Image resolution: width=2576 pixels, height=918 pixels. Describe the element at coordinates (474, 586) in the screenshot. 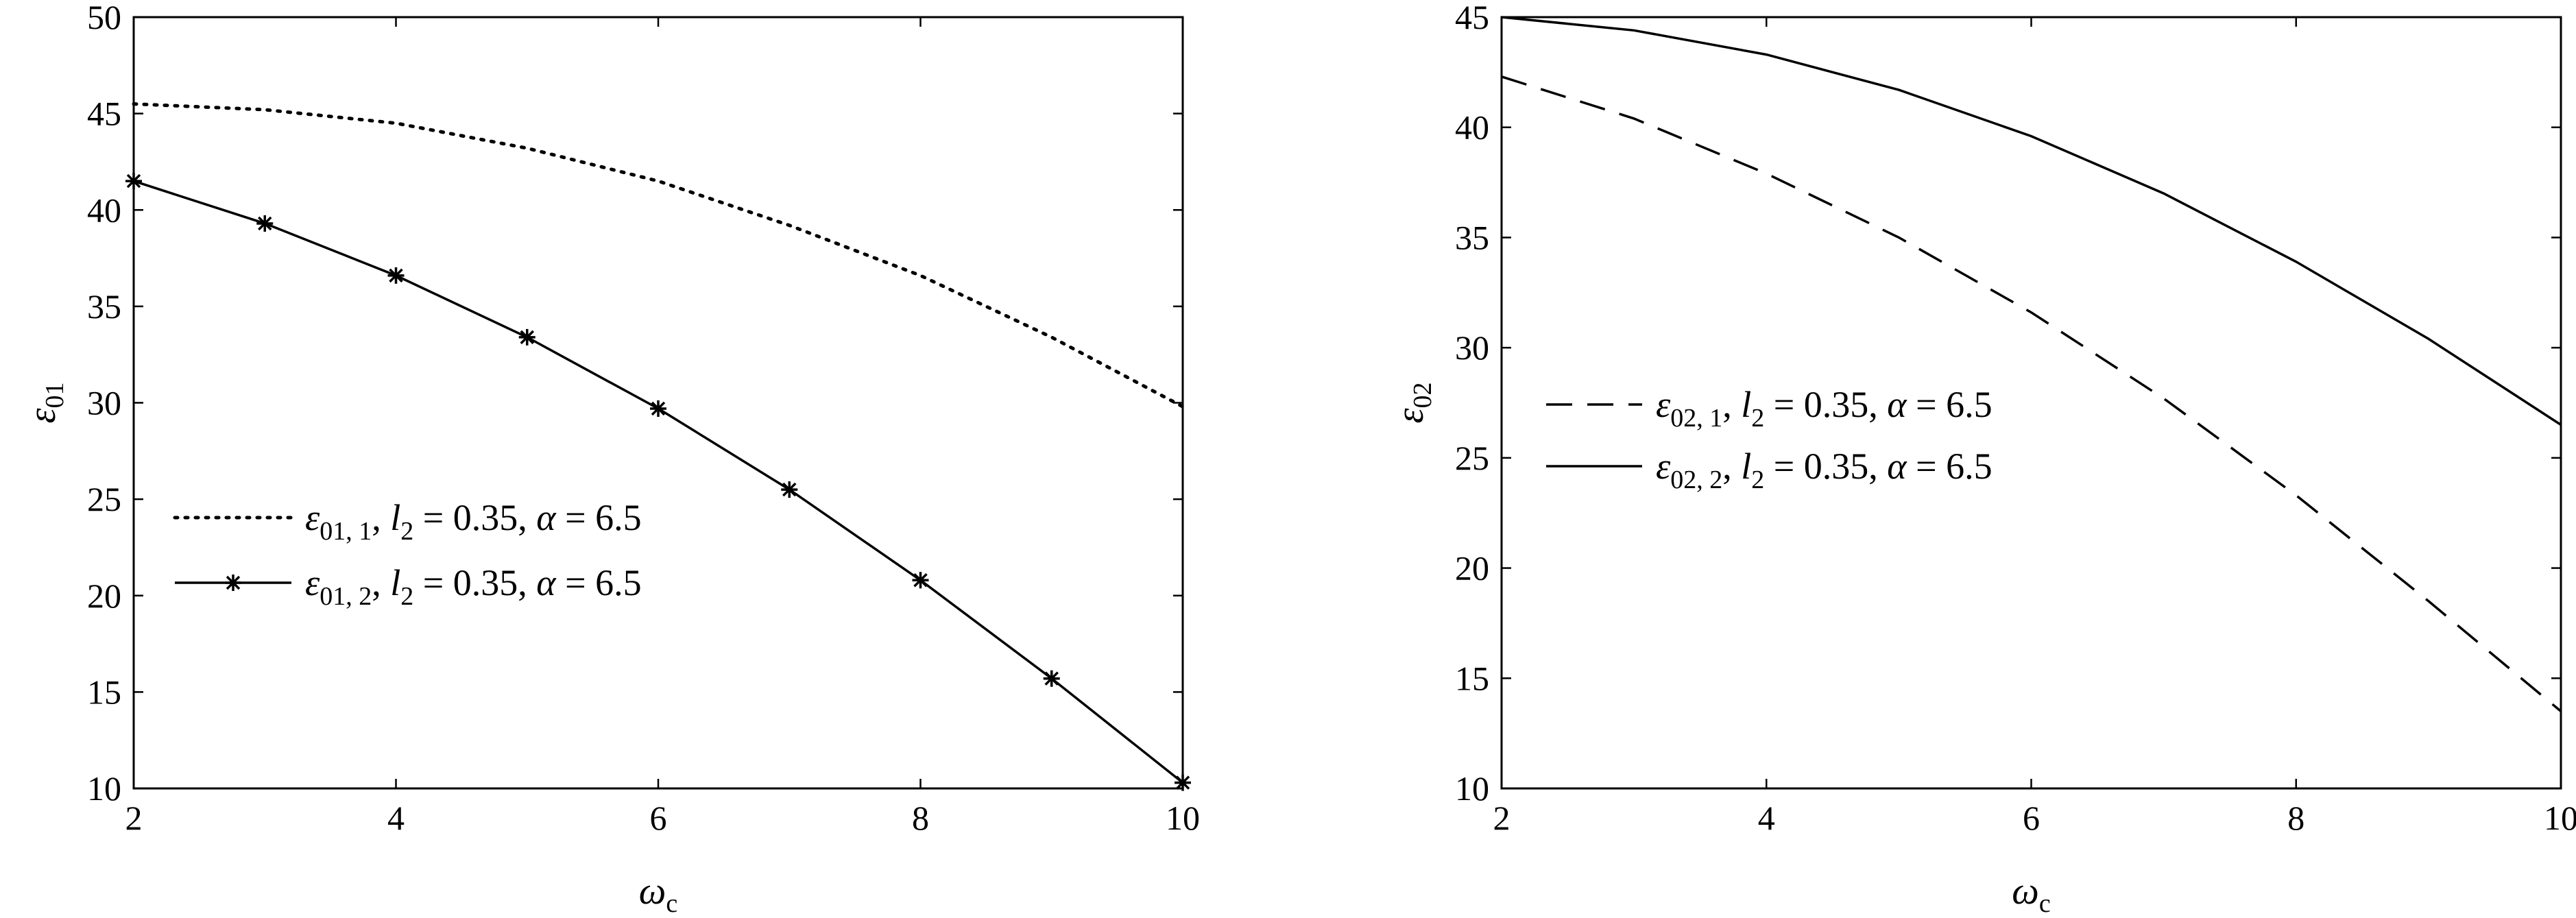

I see `legend-entry-2: ε01, 2, l2 = 0.35, α = 6.5` at that location.